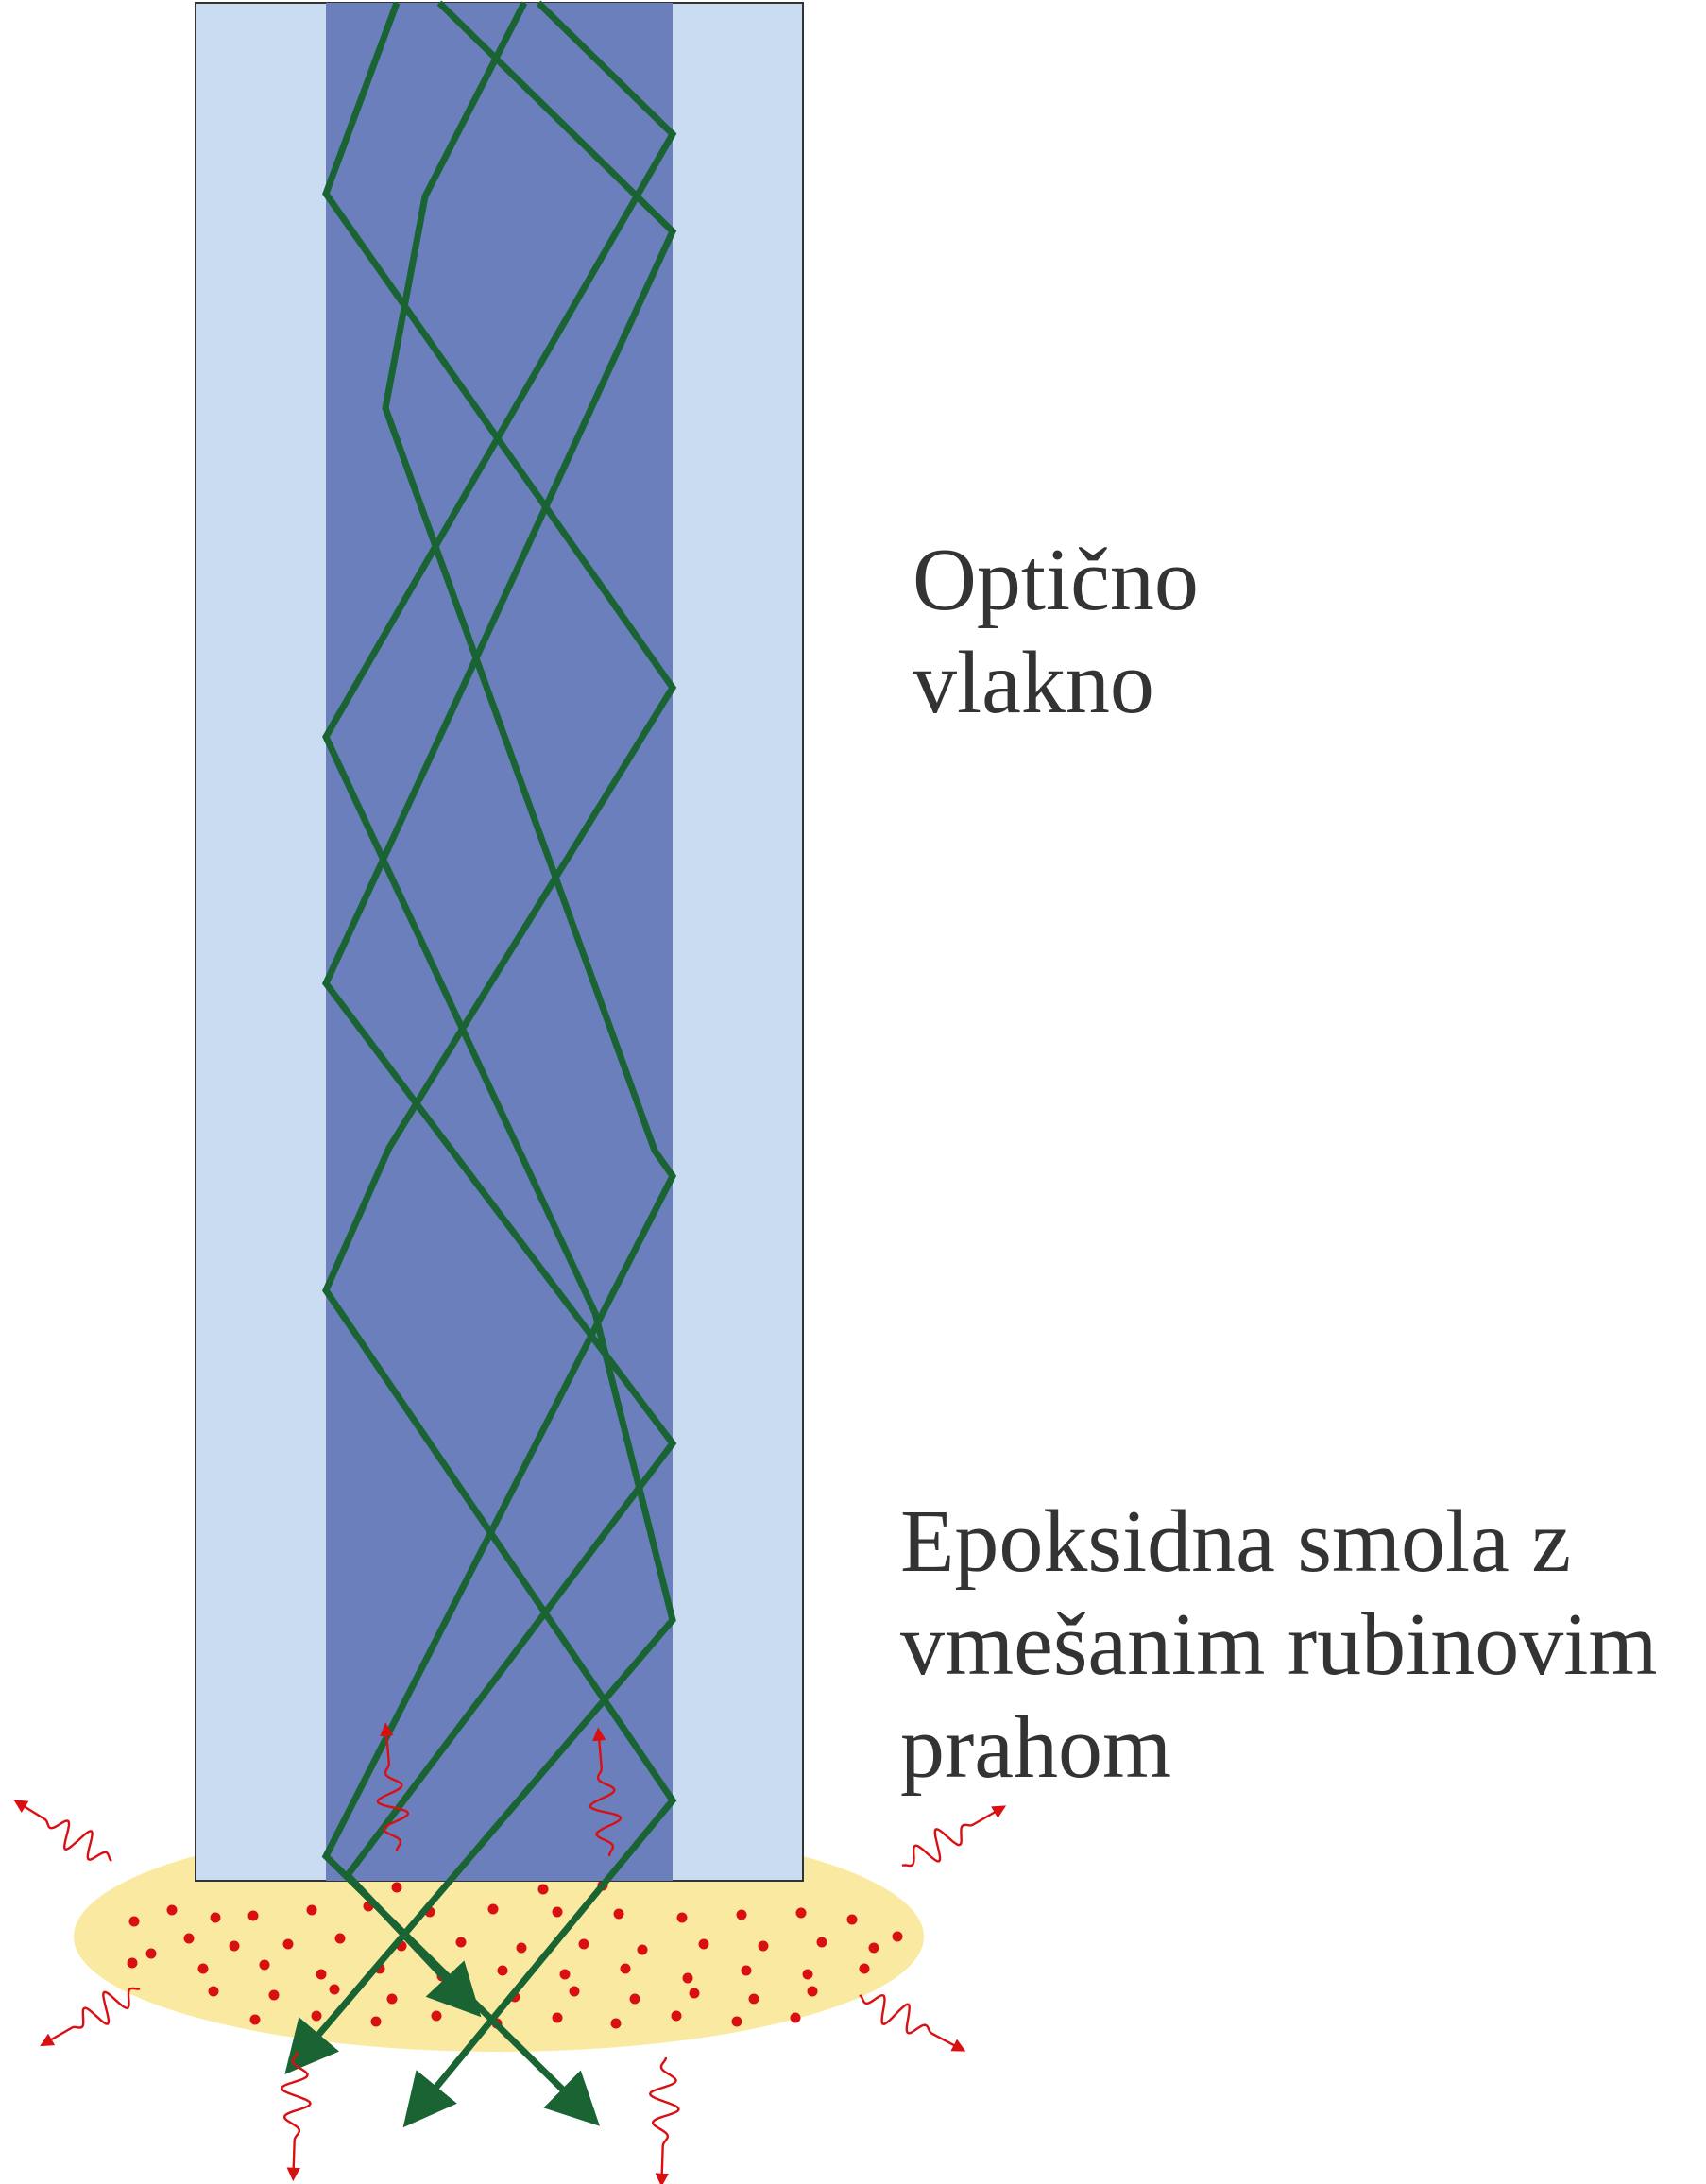 The height and width of the screenshot is (2184, 1706). Describe the element at coordinates (1036, 1748) in the screenshot. I see `epoxy-label-line-3: prahom` at that location.